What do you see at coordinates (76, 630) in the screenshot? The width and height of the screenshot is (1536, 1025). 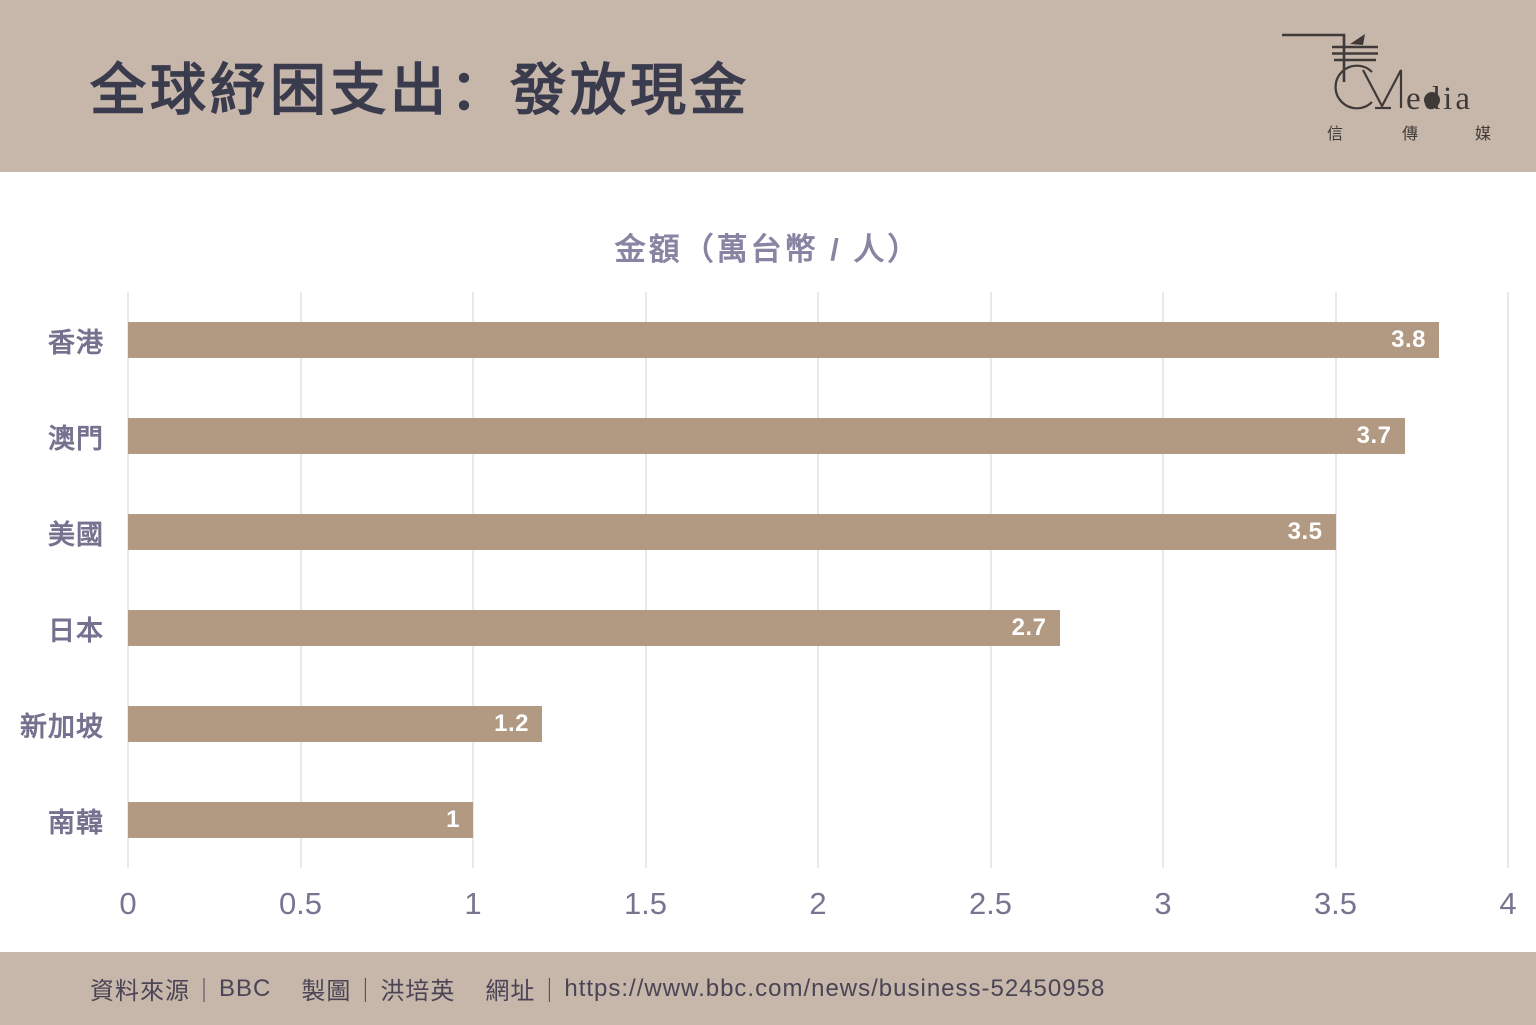 I see `category-label: 日本` at bounding box center [76, 630].